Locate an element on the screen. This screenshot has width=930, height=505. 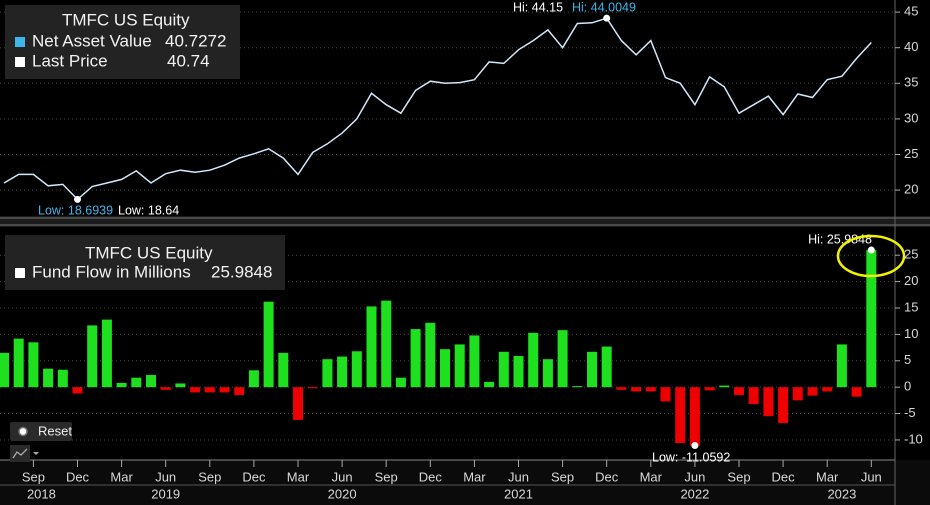
reset-button: Reset is located at coordinates (41, 431).